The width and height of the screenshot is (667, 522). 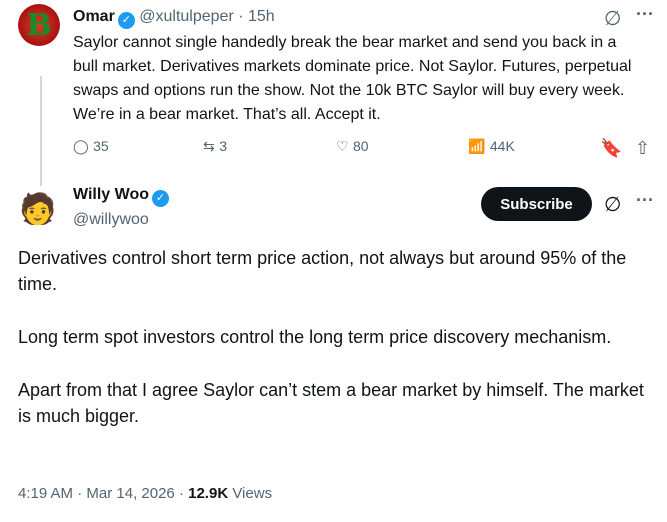 I want to click on action-bar: ◯ 35 ⇆ 3 ♡ 80 📶 44K 🔖 ⇧, so click(x=365, y=149).